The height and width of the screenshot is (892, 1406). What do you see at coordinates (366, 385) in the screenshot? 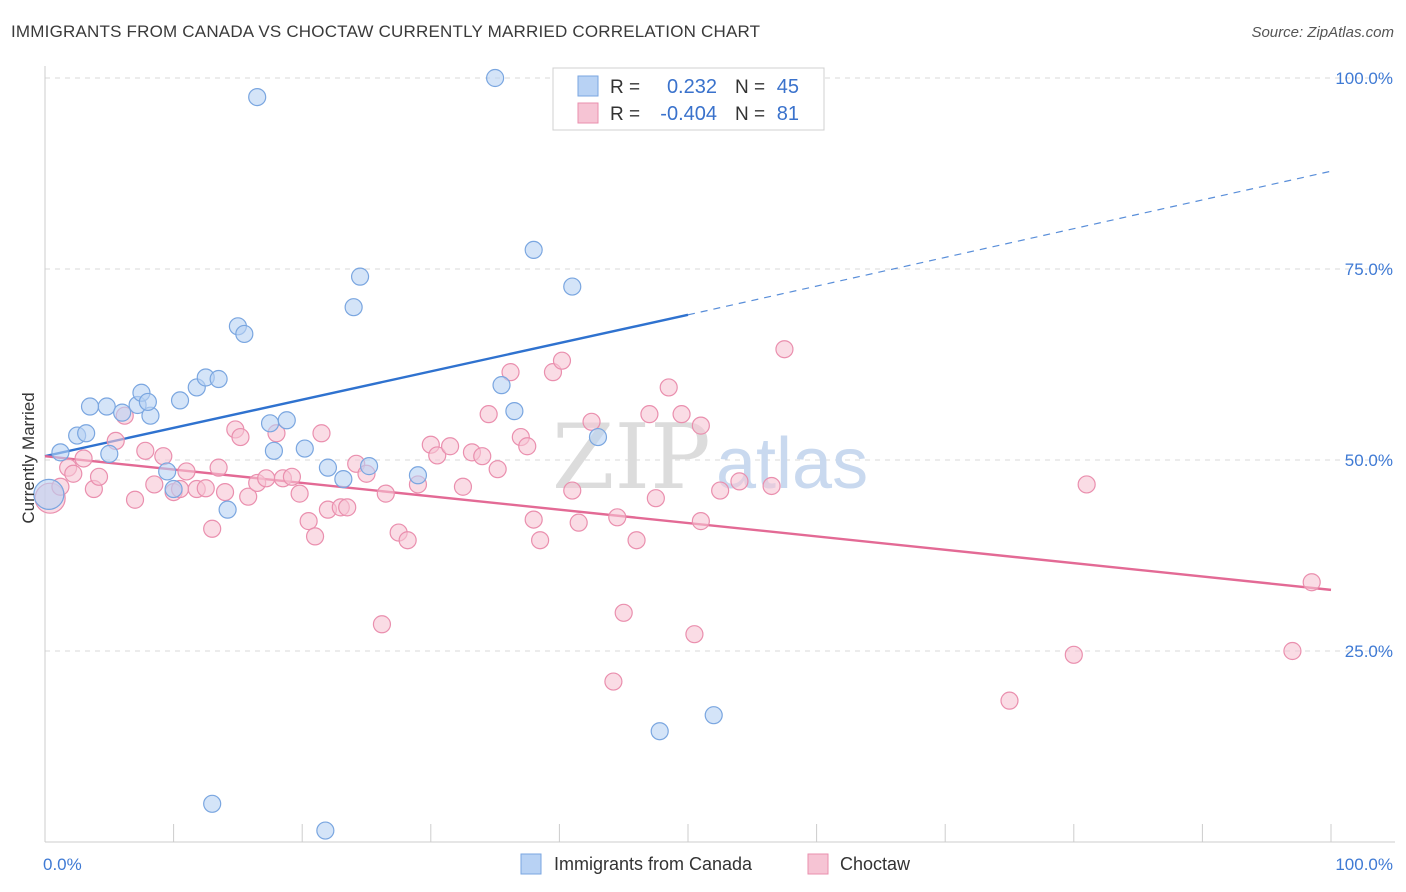
I see `canada-trend-line` at bounding box center [366, 385].